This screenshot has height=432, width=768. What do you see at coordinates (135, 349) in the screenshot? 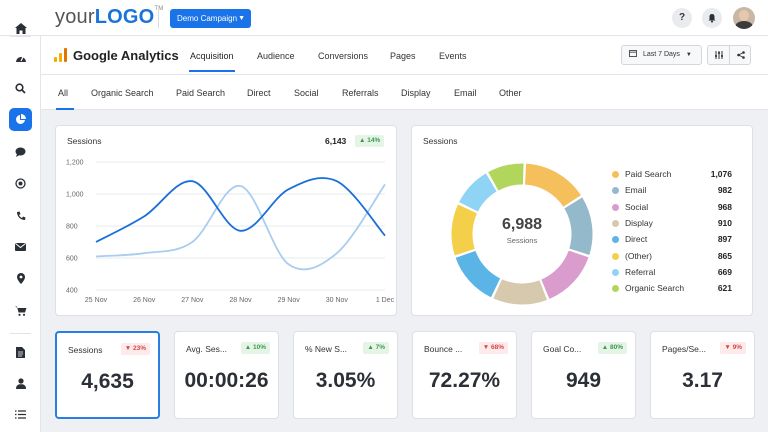
I see `metric-change-badge: ▼ 23%` at bounding box center [135, 349].